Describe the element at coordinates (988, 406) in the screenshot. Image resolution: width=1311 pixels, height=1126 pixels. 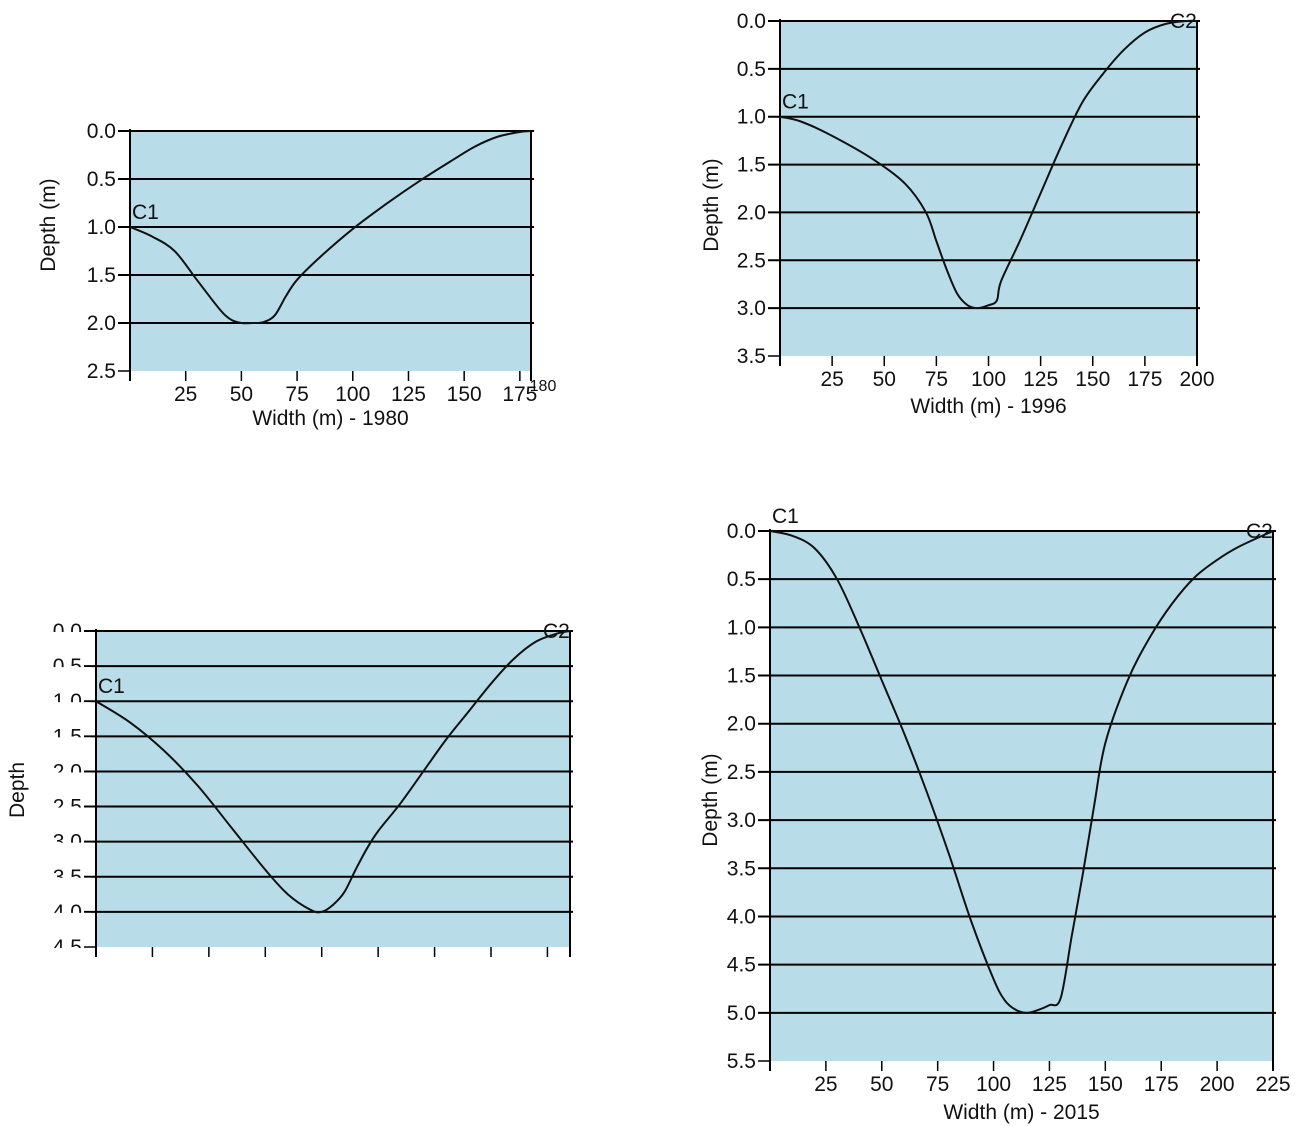
I see `x-axis-title: Width (m) - 1996` at that location.